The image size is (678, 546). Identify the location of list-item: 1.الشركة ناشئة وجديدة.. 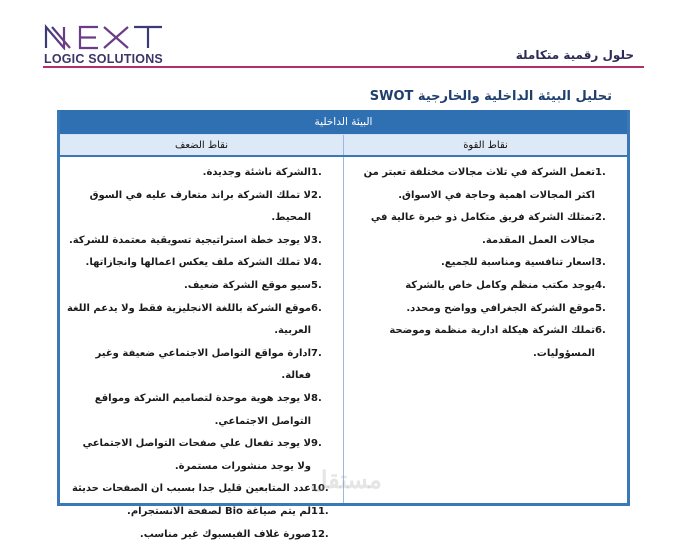
(199, 173).